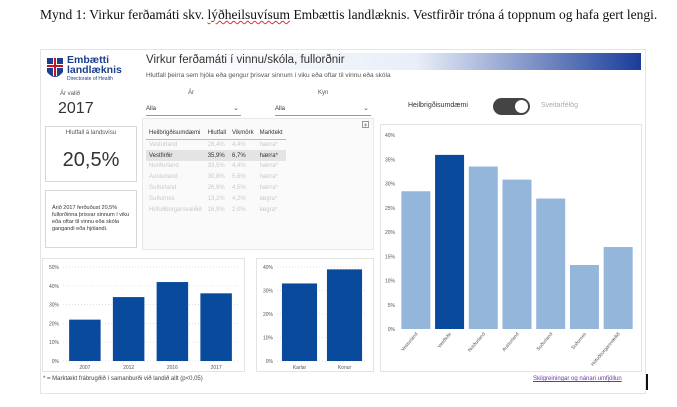 This screenshot has height=407, width=677. What do you see at coordinates (239, 198) in the screenshot?
I see `table-cell: 4,2%` at bounding box center [239, 198].